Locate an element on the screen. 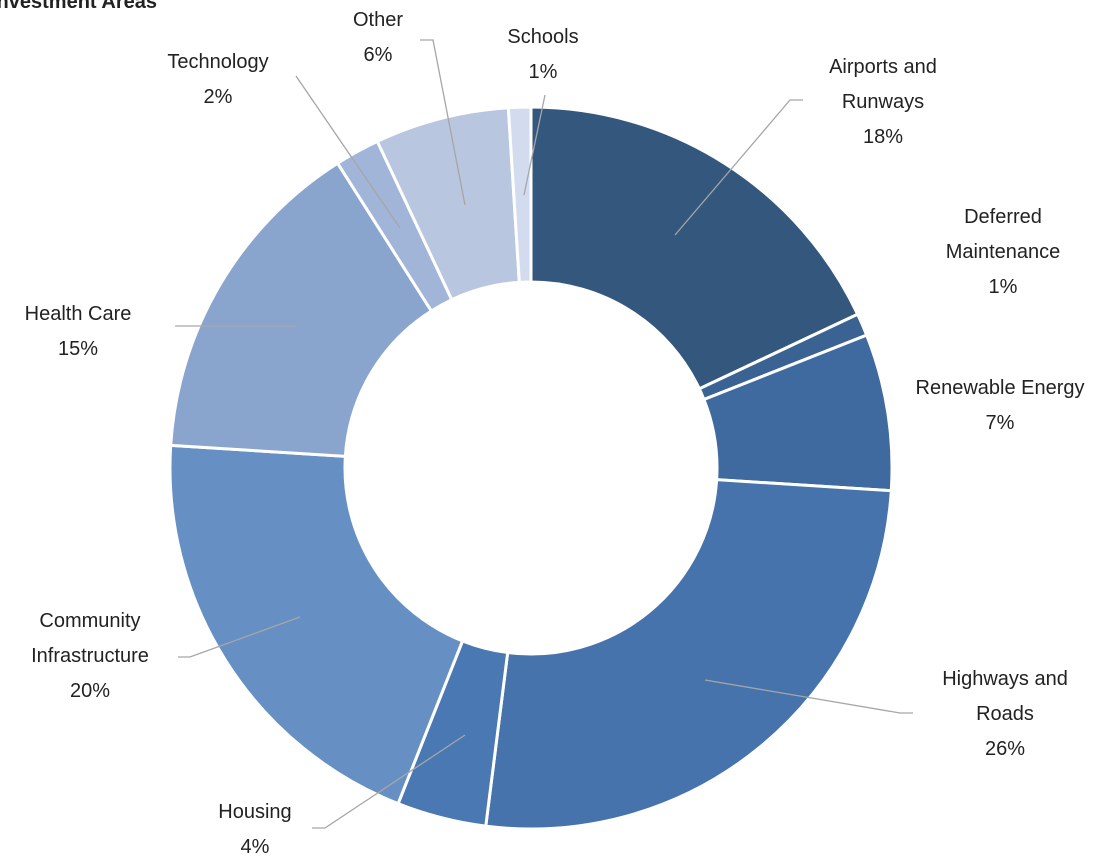 This screenshot has height=865, width=1115. category-label: Airports and Runways is located at coordinates (883, 84).